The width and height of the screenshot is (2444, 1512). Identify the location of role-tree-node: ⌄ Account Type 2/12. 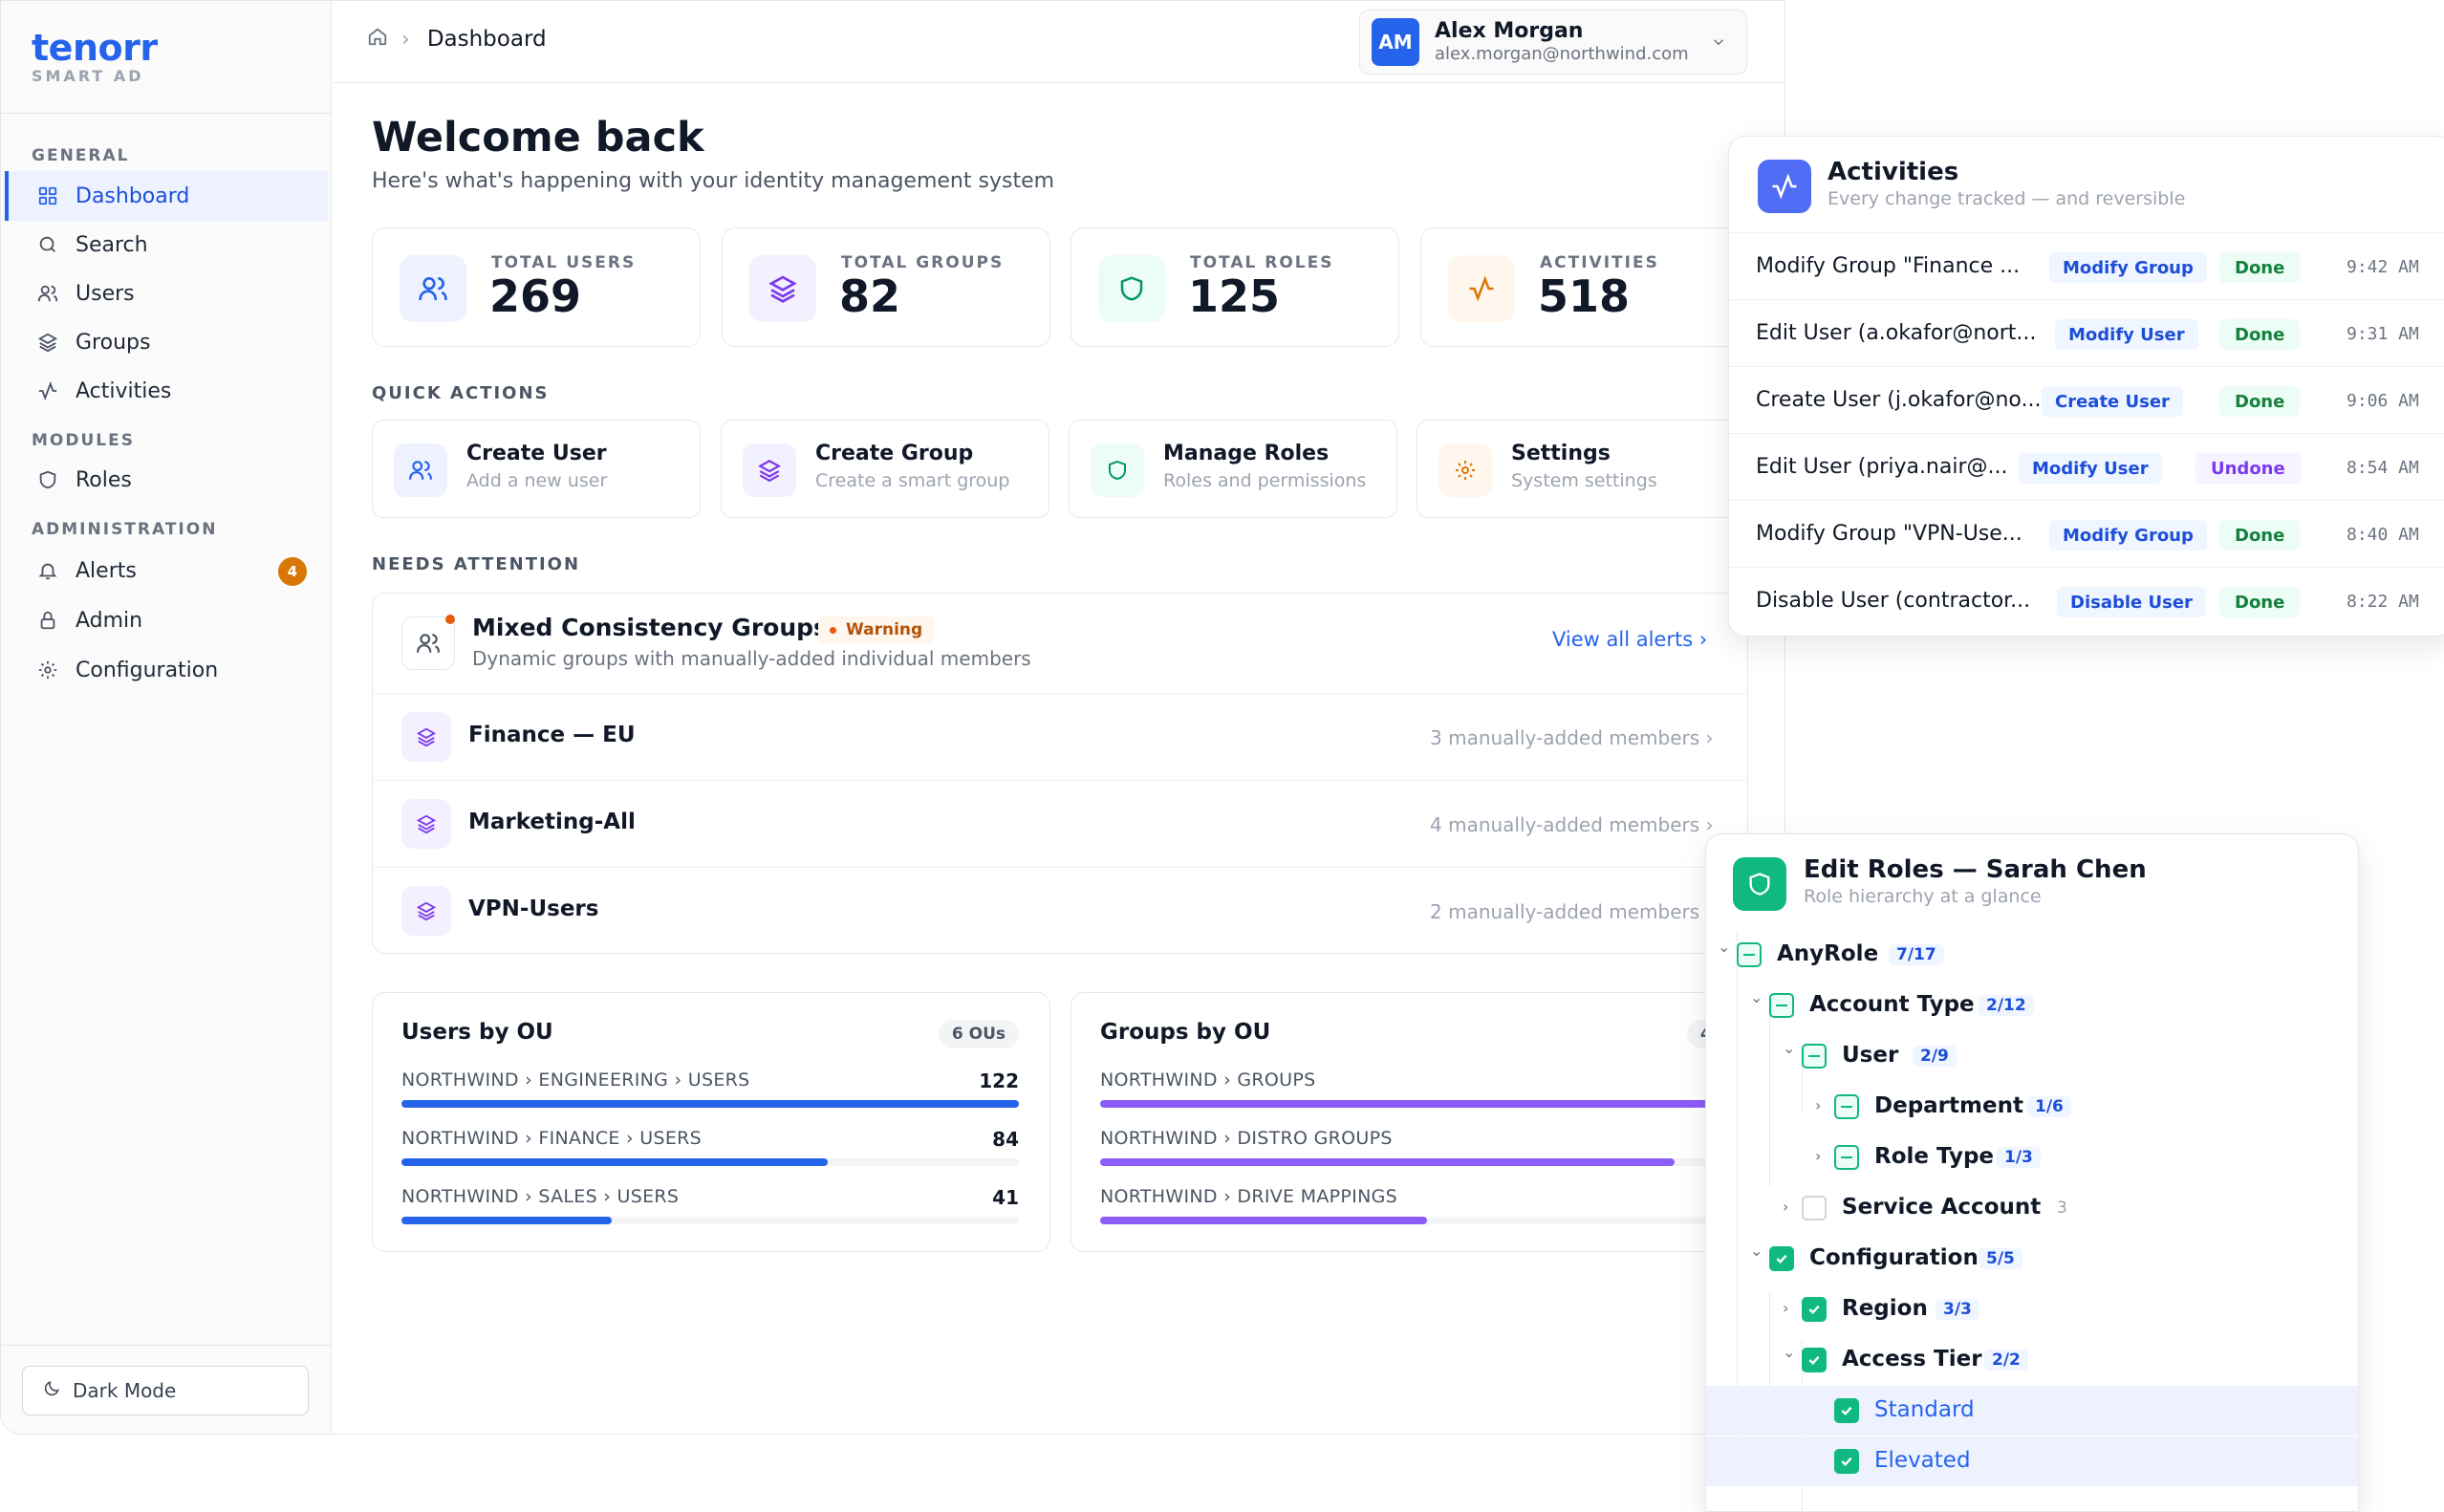
(2032, 1005).